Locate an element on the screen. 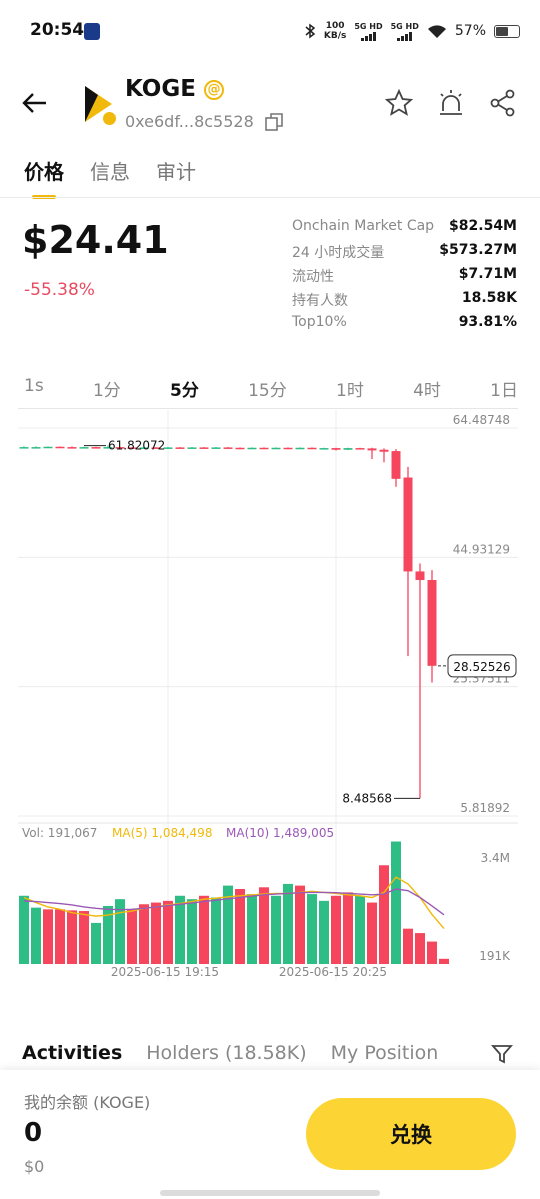 Image resolution: width=540 pixels, height=1199 pixels. at-mention-icon: @ is located at coordinates (214, 90).